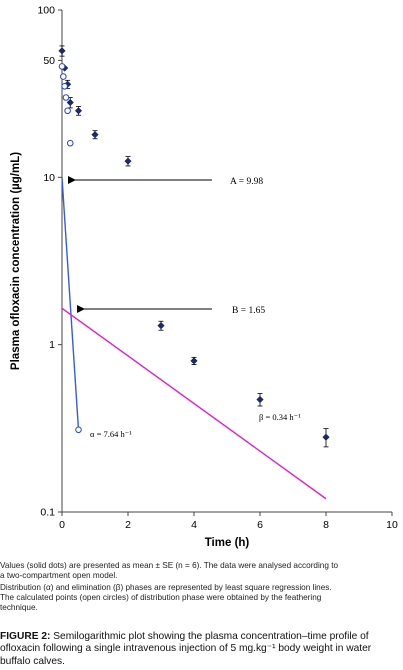 Image resolution: width=403 pixels, height=670 pixels. Describe the element at coordinates (392, 525) in the screenshot. I see `x-tick-label: 10` at that location.